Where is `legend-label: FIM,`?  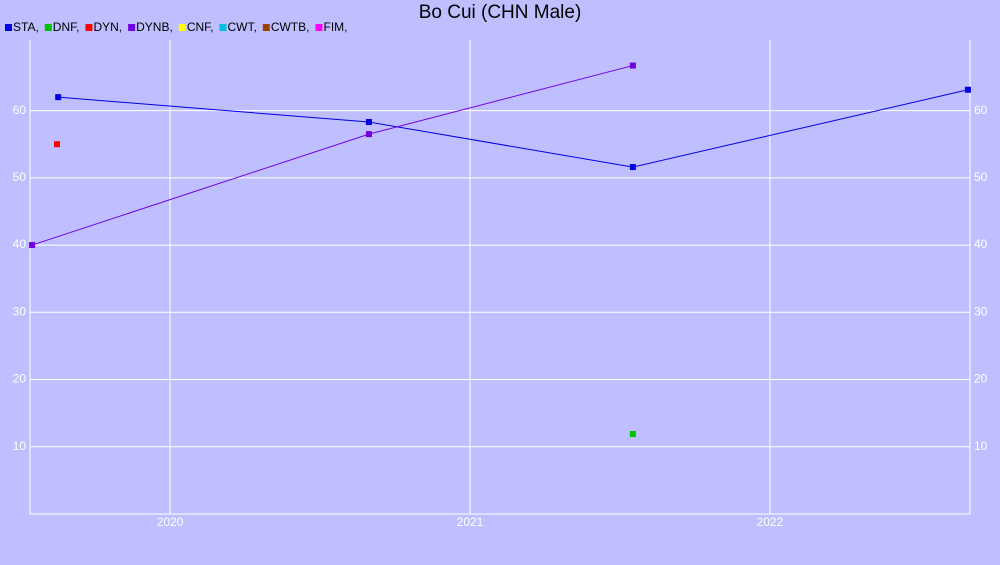
legend-label: FIM, is located at coordinates (335, 27).